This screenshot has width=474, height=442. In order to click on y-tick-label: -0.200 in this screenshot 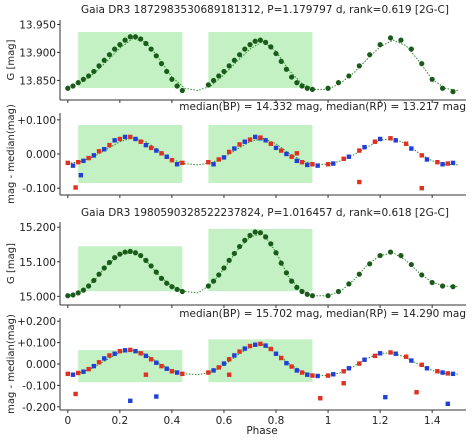, I will do `click(39, 408)`.